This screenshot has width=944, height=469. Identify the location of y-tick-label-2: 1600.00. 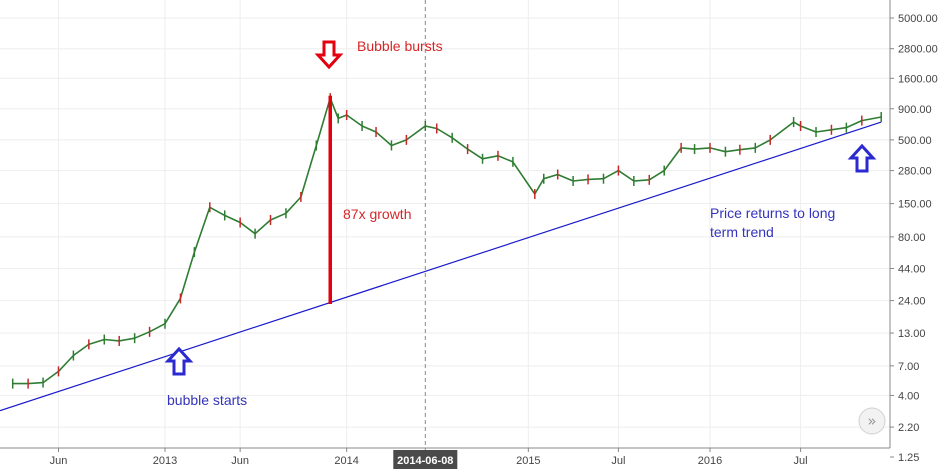
(918, 79).